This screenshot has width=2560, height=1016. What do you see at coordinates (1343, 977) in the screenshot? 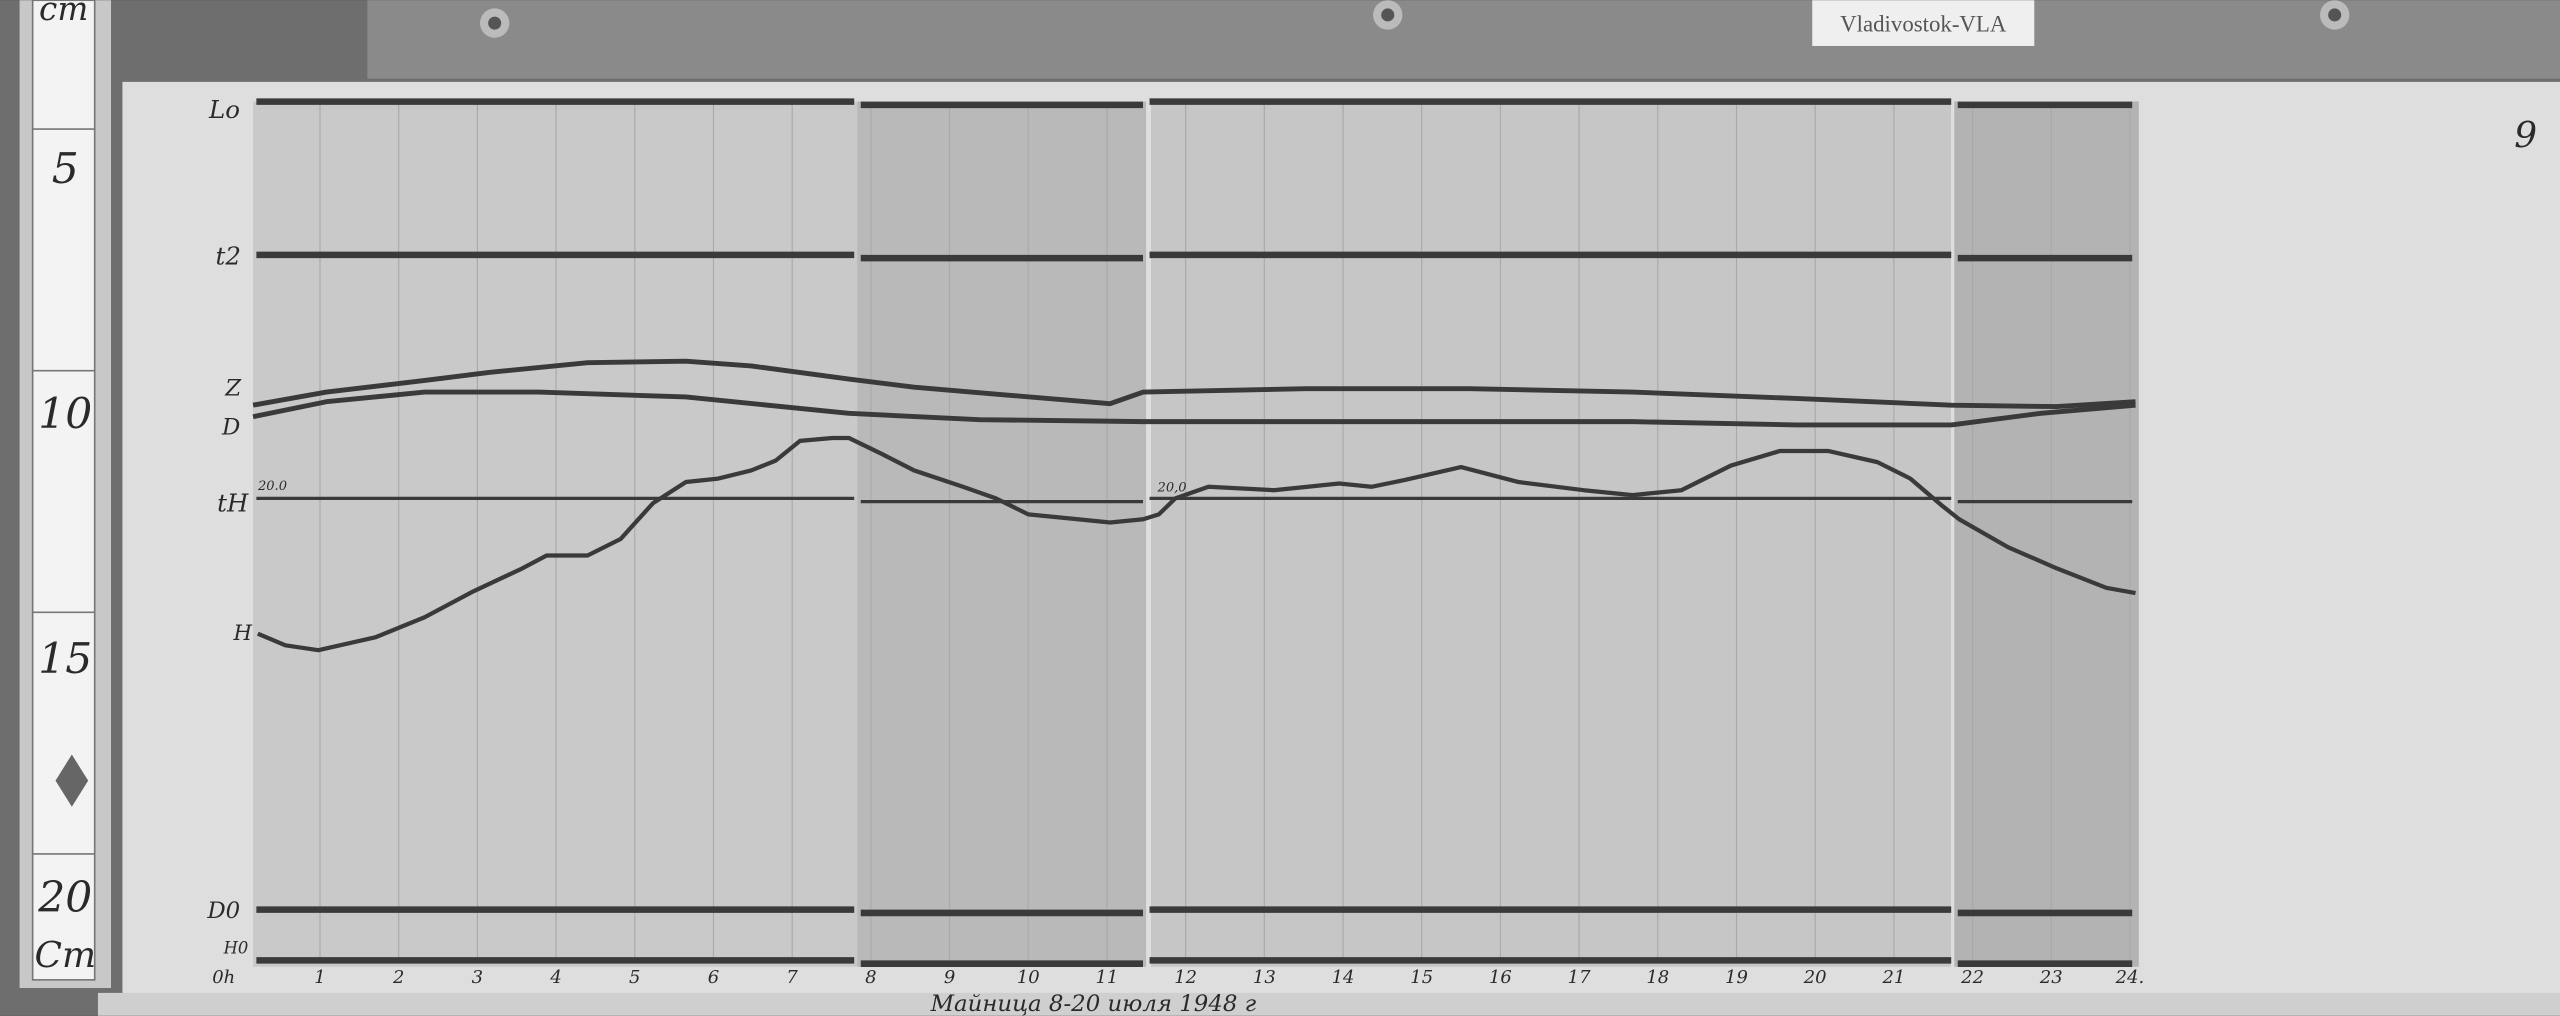
I see `hour-tick-label: 14` at bounding box center [1343, 977].